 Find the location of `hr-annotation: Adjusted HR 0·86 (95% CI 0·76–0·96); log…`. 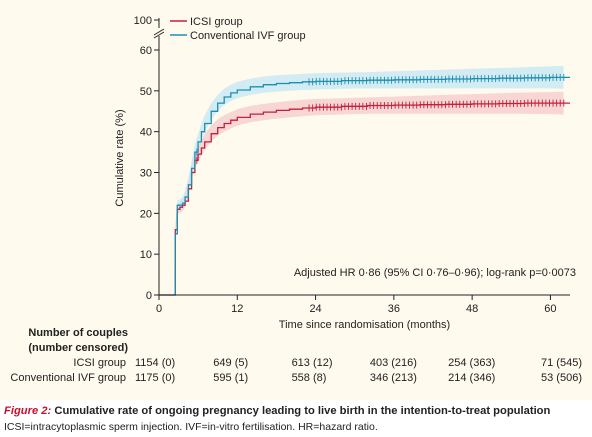

hr-annotation: Adjusted HR 0·86 (95% CI 0·76–0·96); log… is located at coordinates (435, 273).